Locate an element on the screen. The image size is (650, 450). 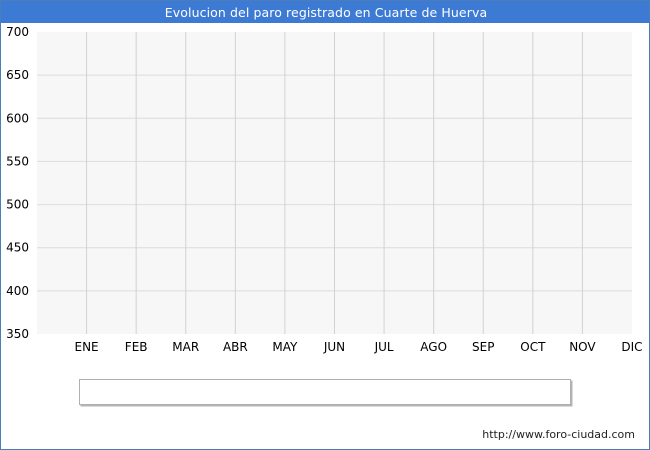
x-axis-tick-label: JUL is located at coordinates (384, 347).